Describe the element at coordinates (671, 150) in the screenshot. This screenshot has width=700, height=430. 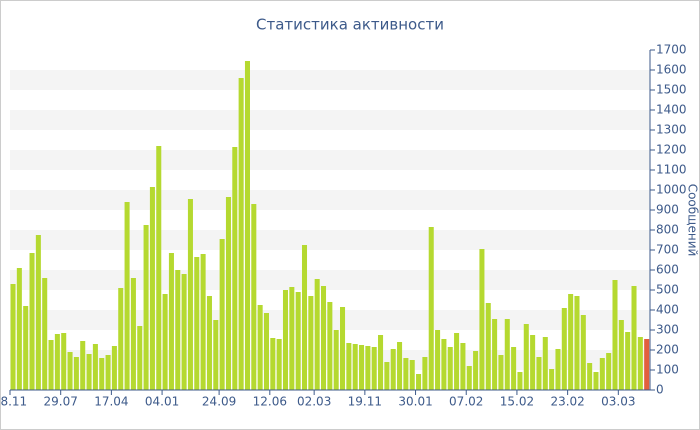
I see `y-tick-label: 1200` at that location.